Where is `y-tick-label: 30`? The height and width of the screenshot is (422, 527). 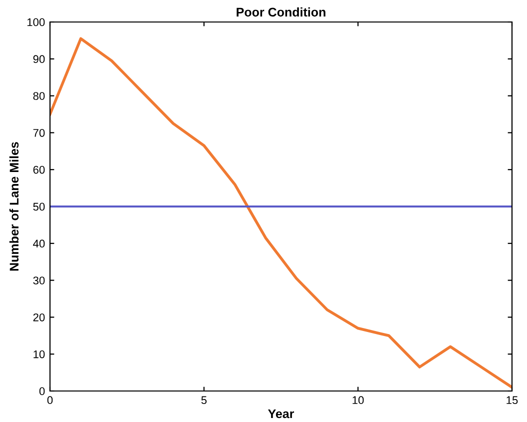 y-tick-label: 30 is located at coordinates (39, 280).